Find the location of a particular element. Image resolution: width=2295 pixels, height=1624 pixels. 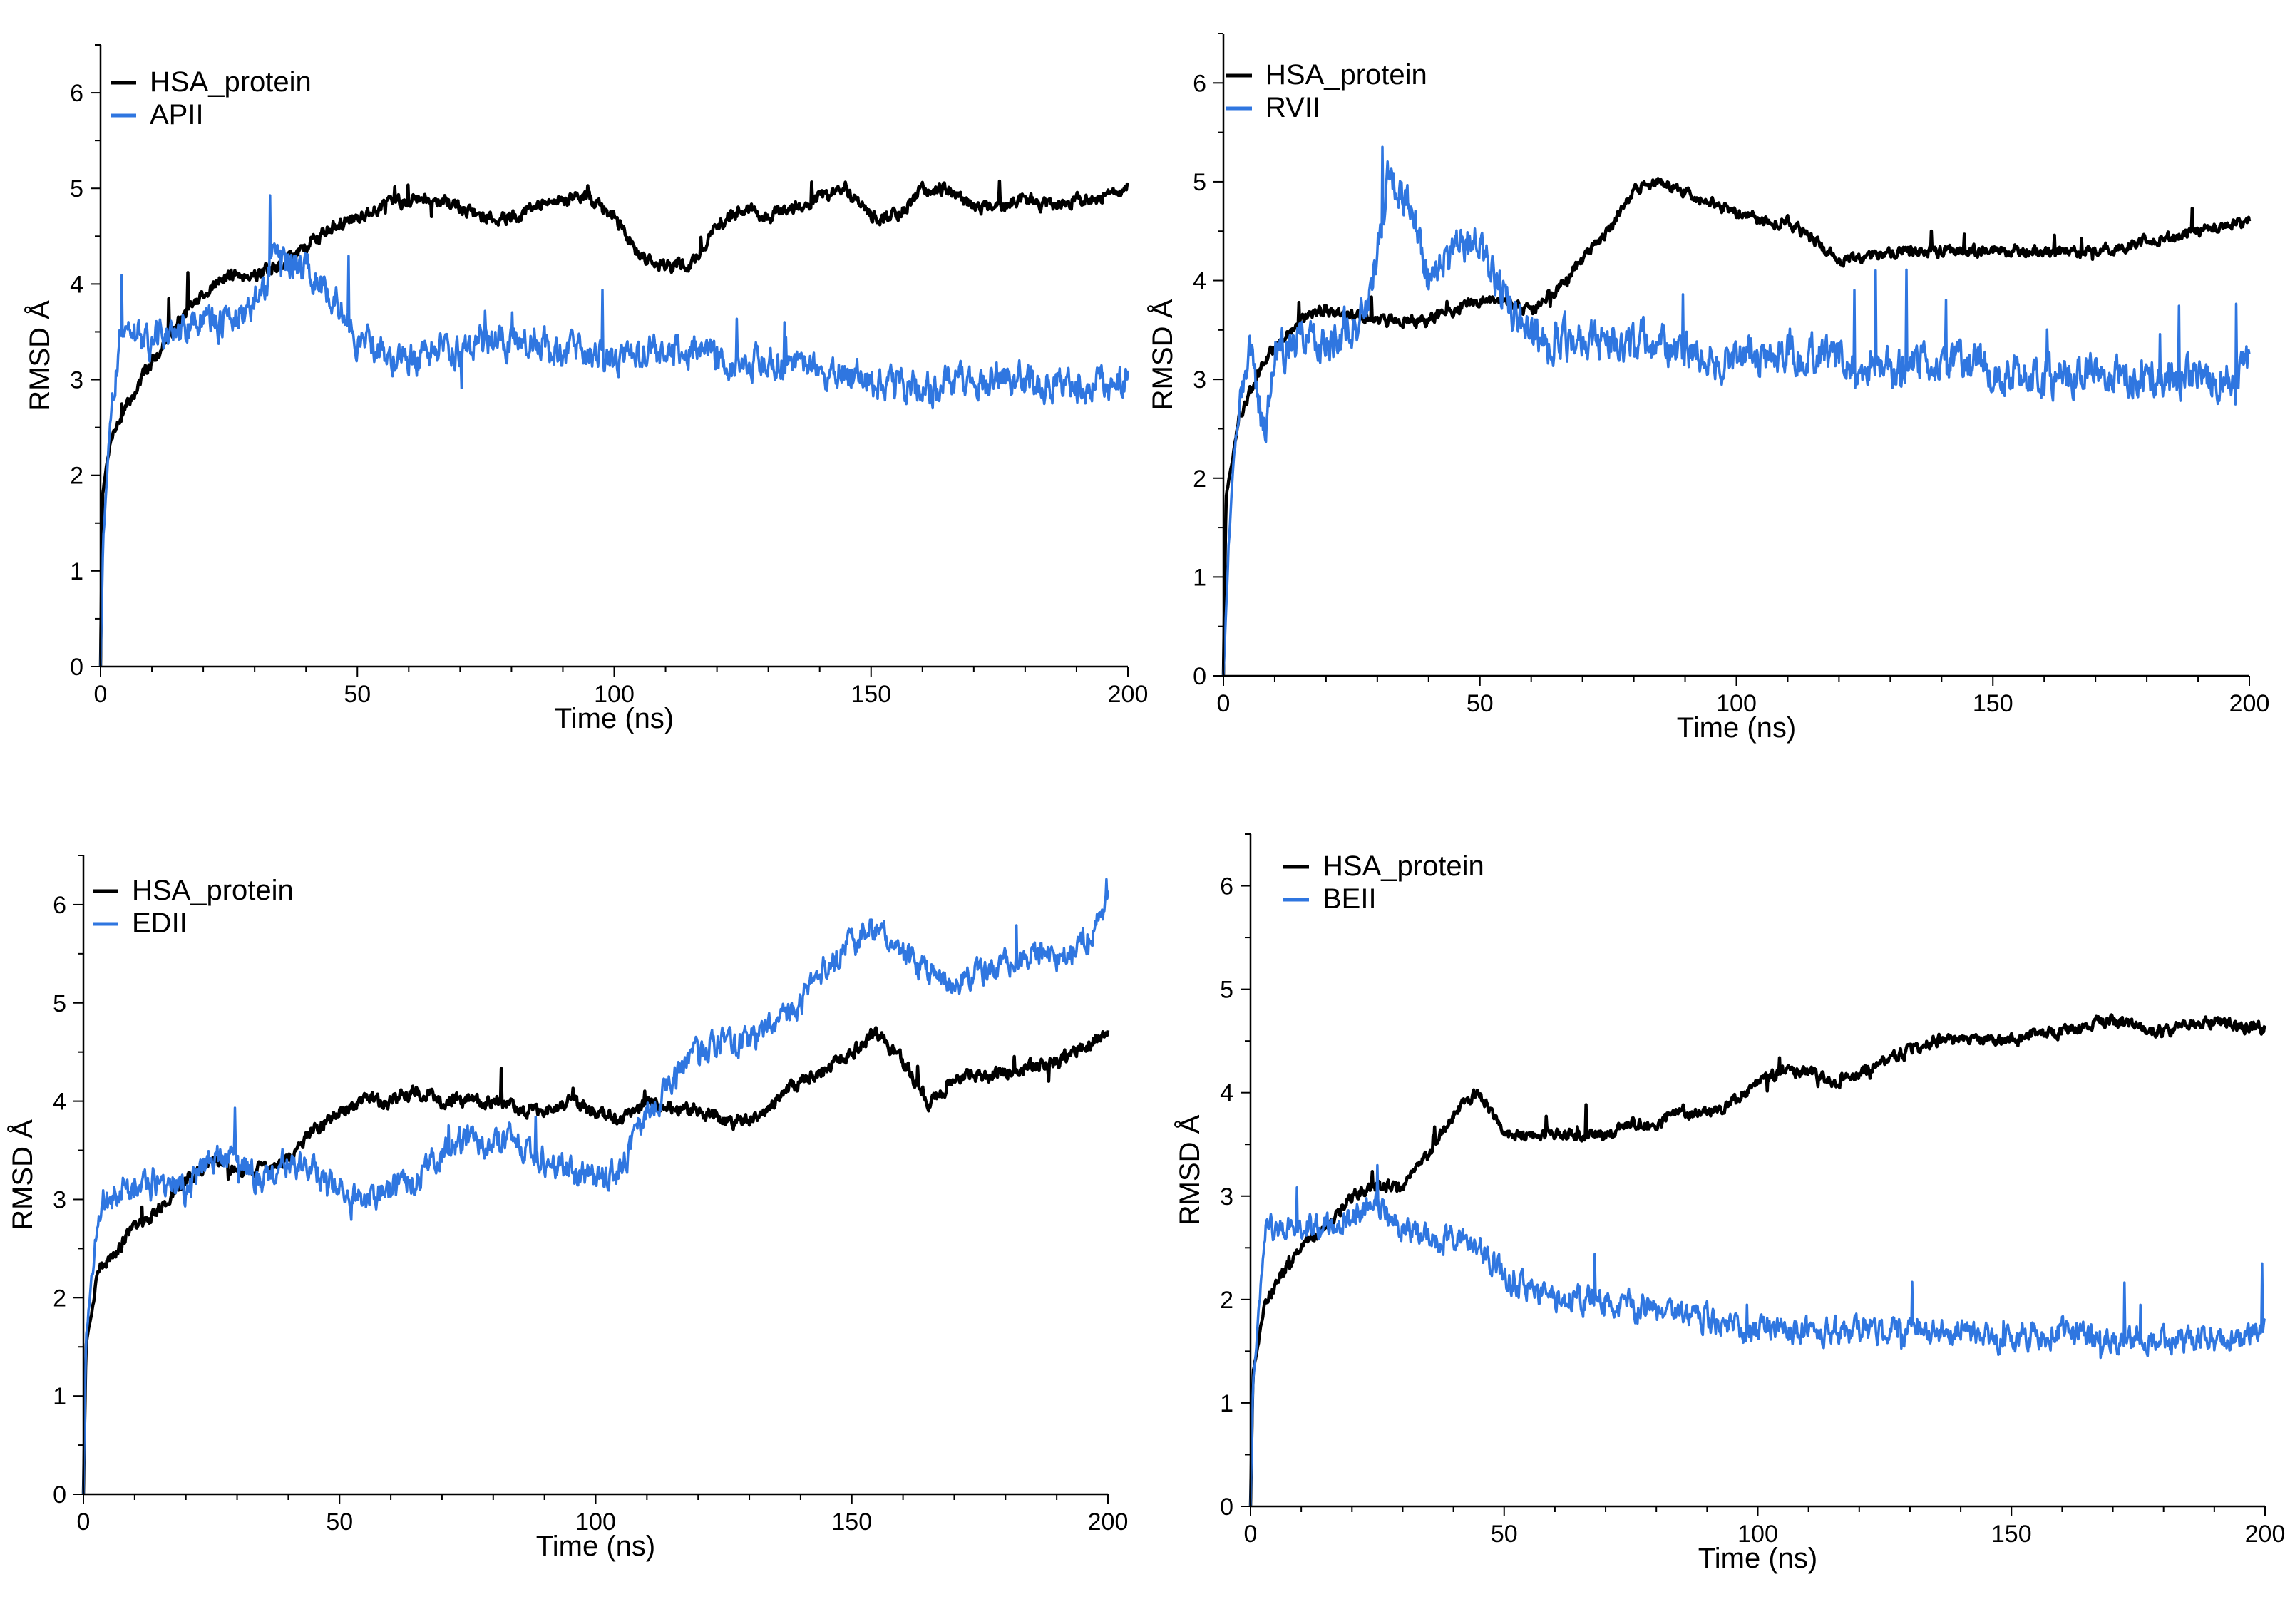

series-line-apii is located at coordinates (614, 430).